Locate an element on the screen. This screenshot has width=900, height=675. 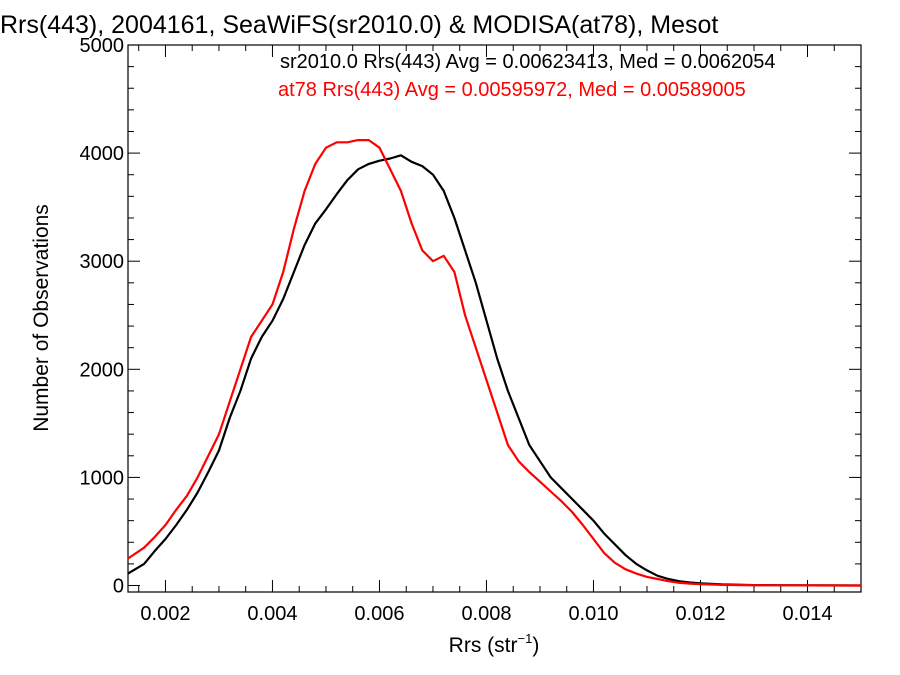
x-tick-label: 0.012 is located at coordinates (700, 614).